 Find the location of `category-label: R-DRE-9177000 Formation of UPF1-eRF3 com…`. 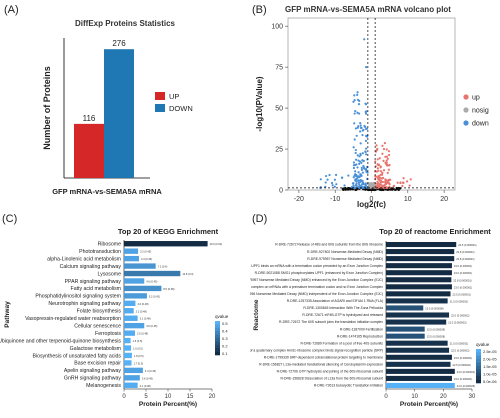

category-label: R-DRE-9177000 Formation of UPF1-eRF3 com… is located at coordinates (316, 287).